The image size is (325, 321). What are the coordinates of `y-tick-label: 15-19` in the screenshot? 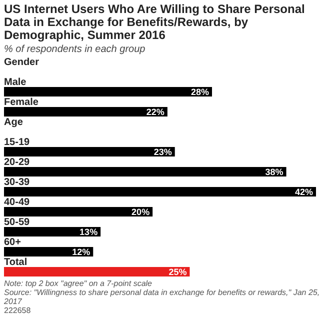 It's located at (17, 142).